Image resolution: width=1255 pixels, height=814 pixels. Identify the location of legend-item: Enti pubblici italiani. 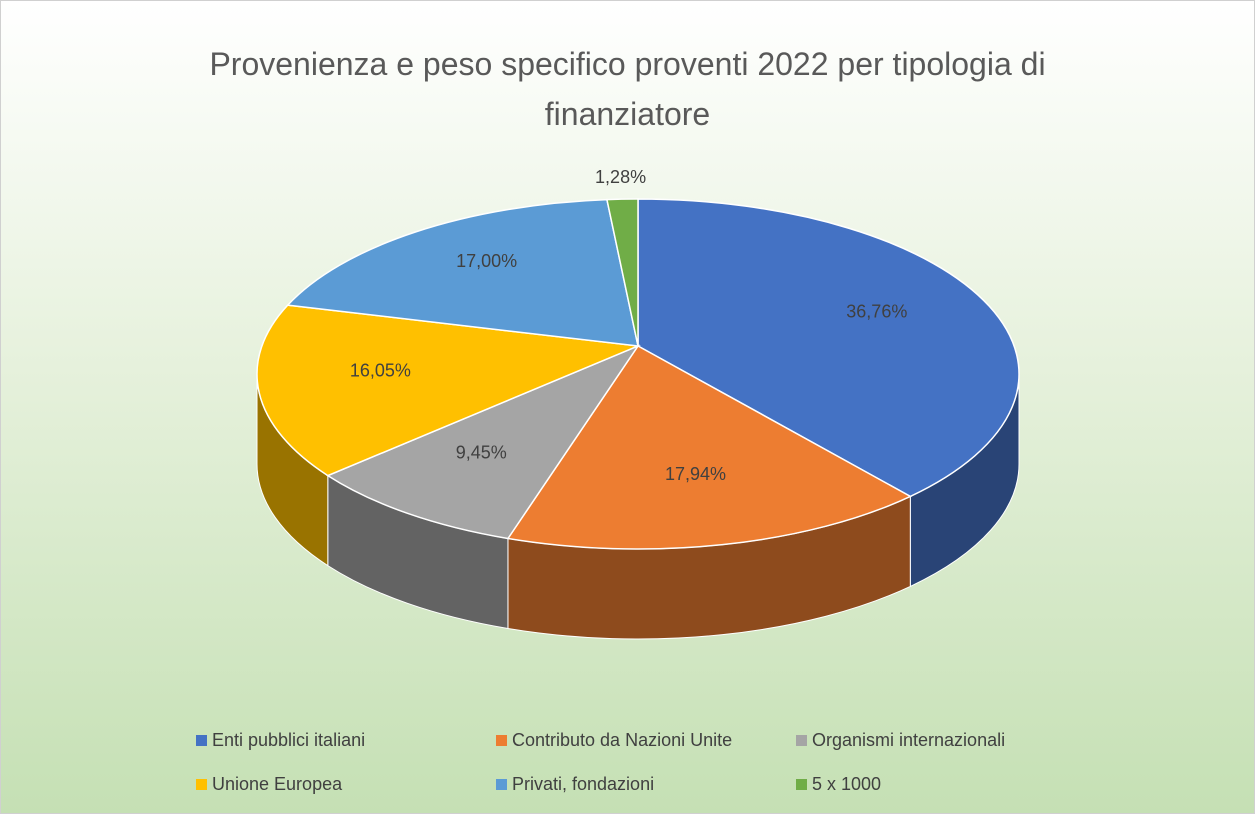
(346, 740).